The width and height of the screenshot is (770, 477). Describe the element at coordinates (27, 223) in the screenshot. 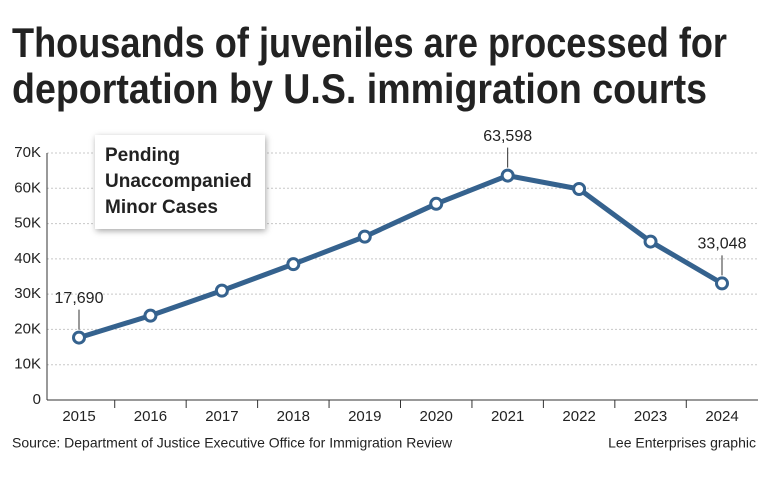

I see `y-tick-label: 50K` at that location.